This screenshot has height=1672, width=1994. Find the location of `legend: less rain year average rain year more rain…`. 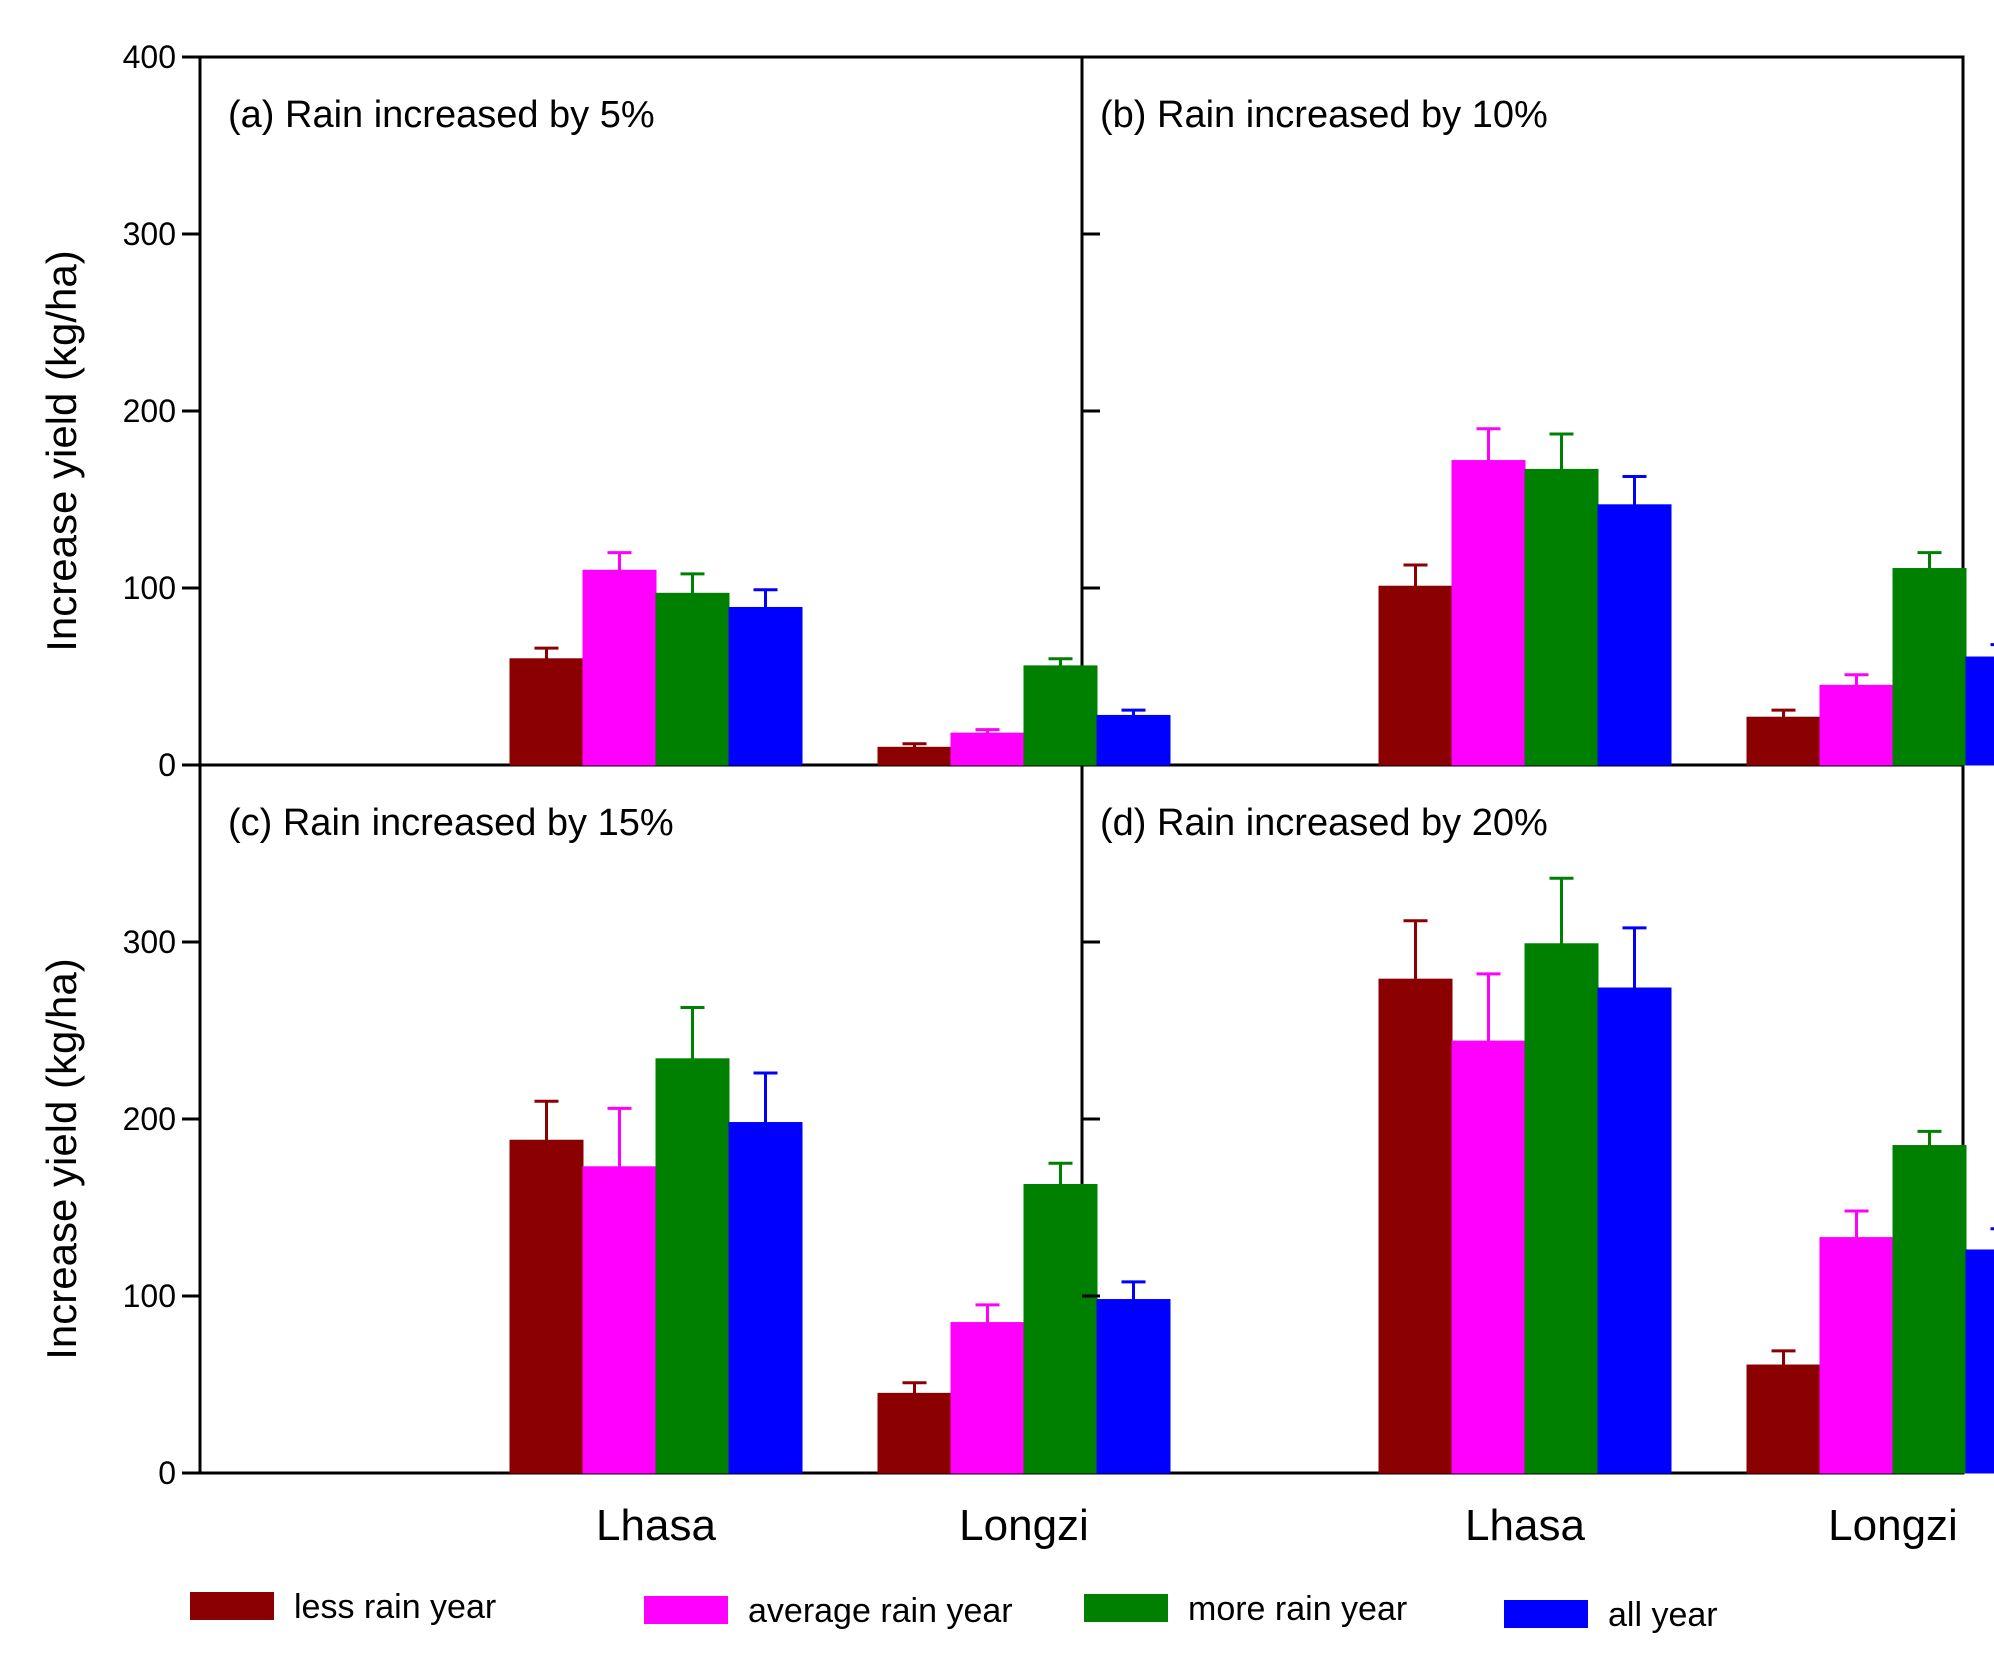

legend: less rain year average rain year more rain… is located at coordinates (954, 1611).